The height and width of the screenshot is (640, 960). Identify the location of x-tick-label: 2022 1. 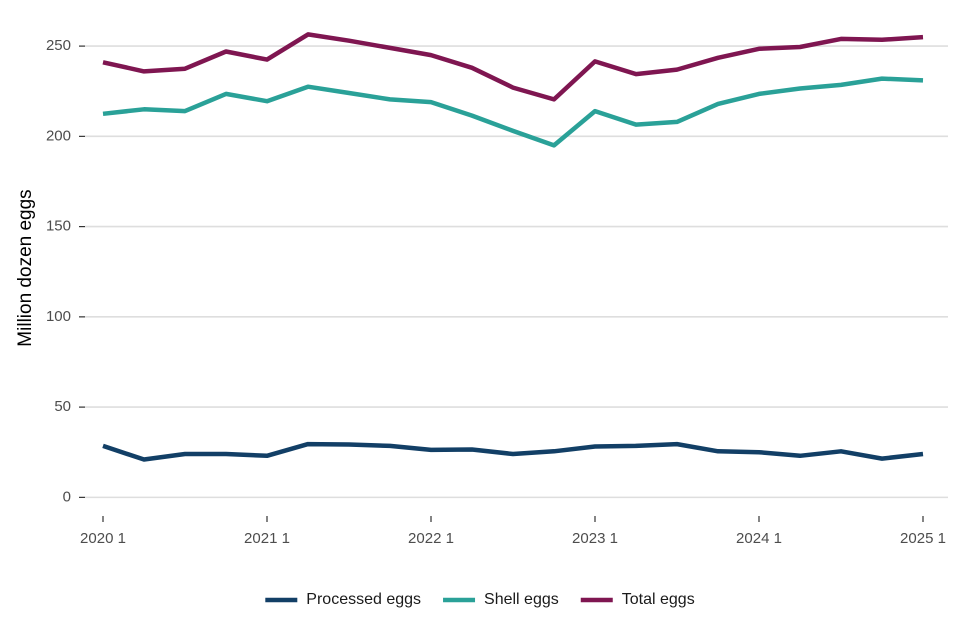
(431, 538).